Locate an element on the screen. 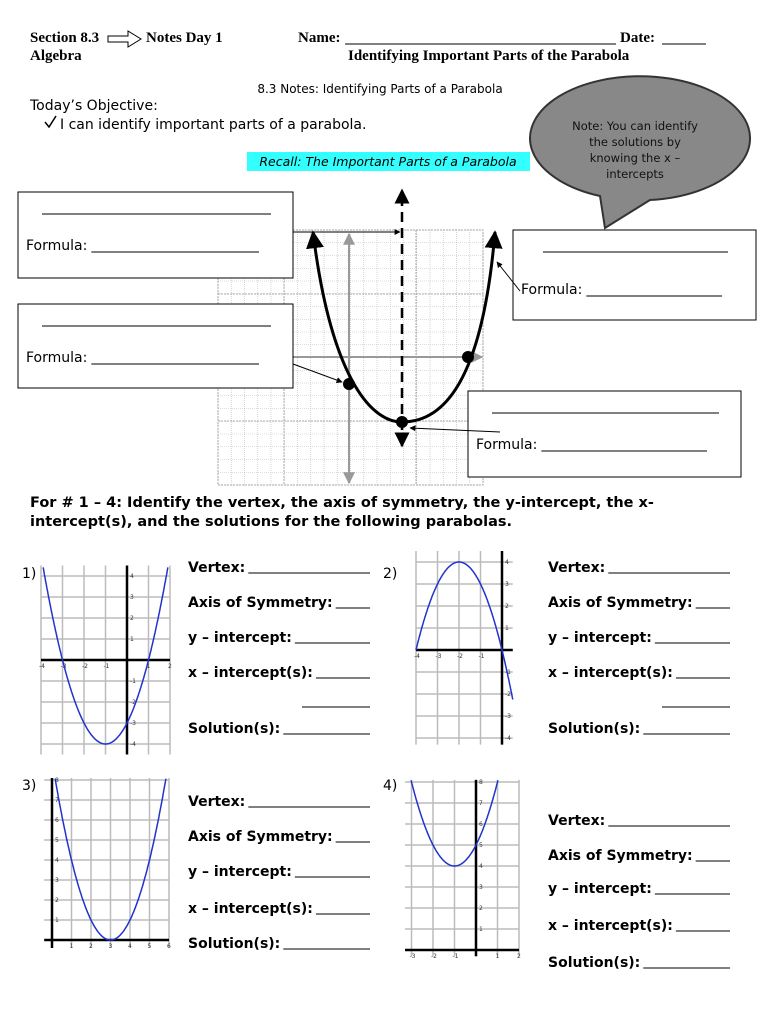 The height and width of the screenshot is (1024, 770). x-tick-label: 4 is located at coordinates (130, 946).